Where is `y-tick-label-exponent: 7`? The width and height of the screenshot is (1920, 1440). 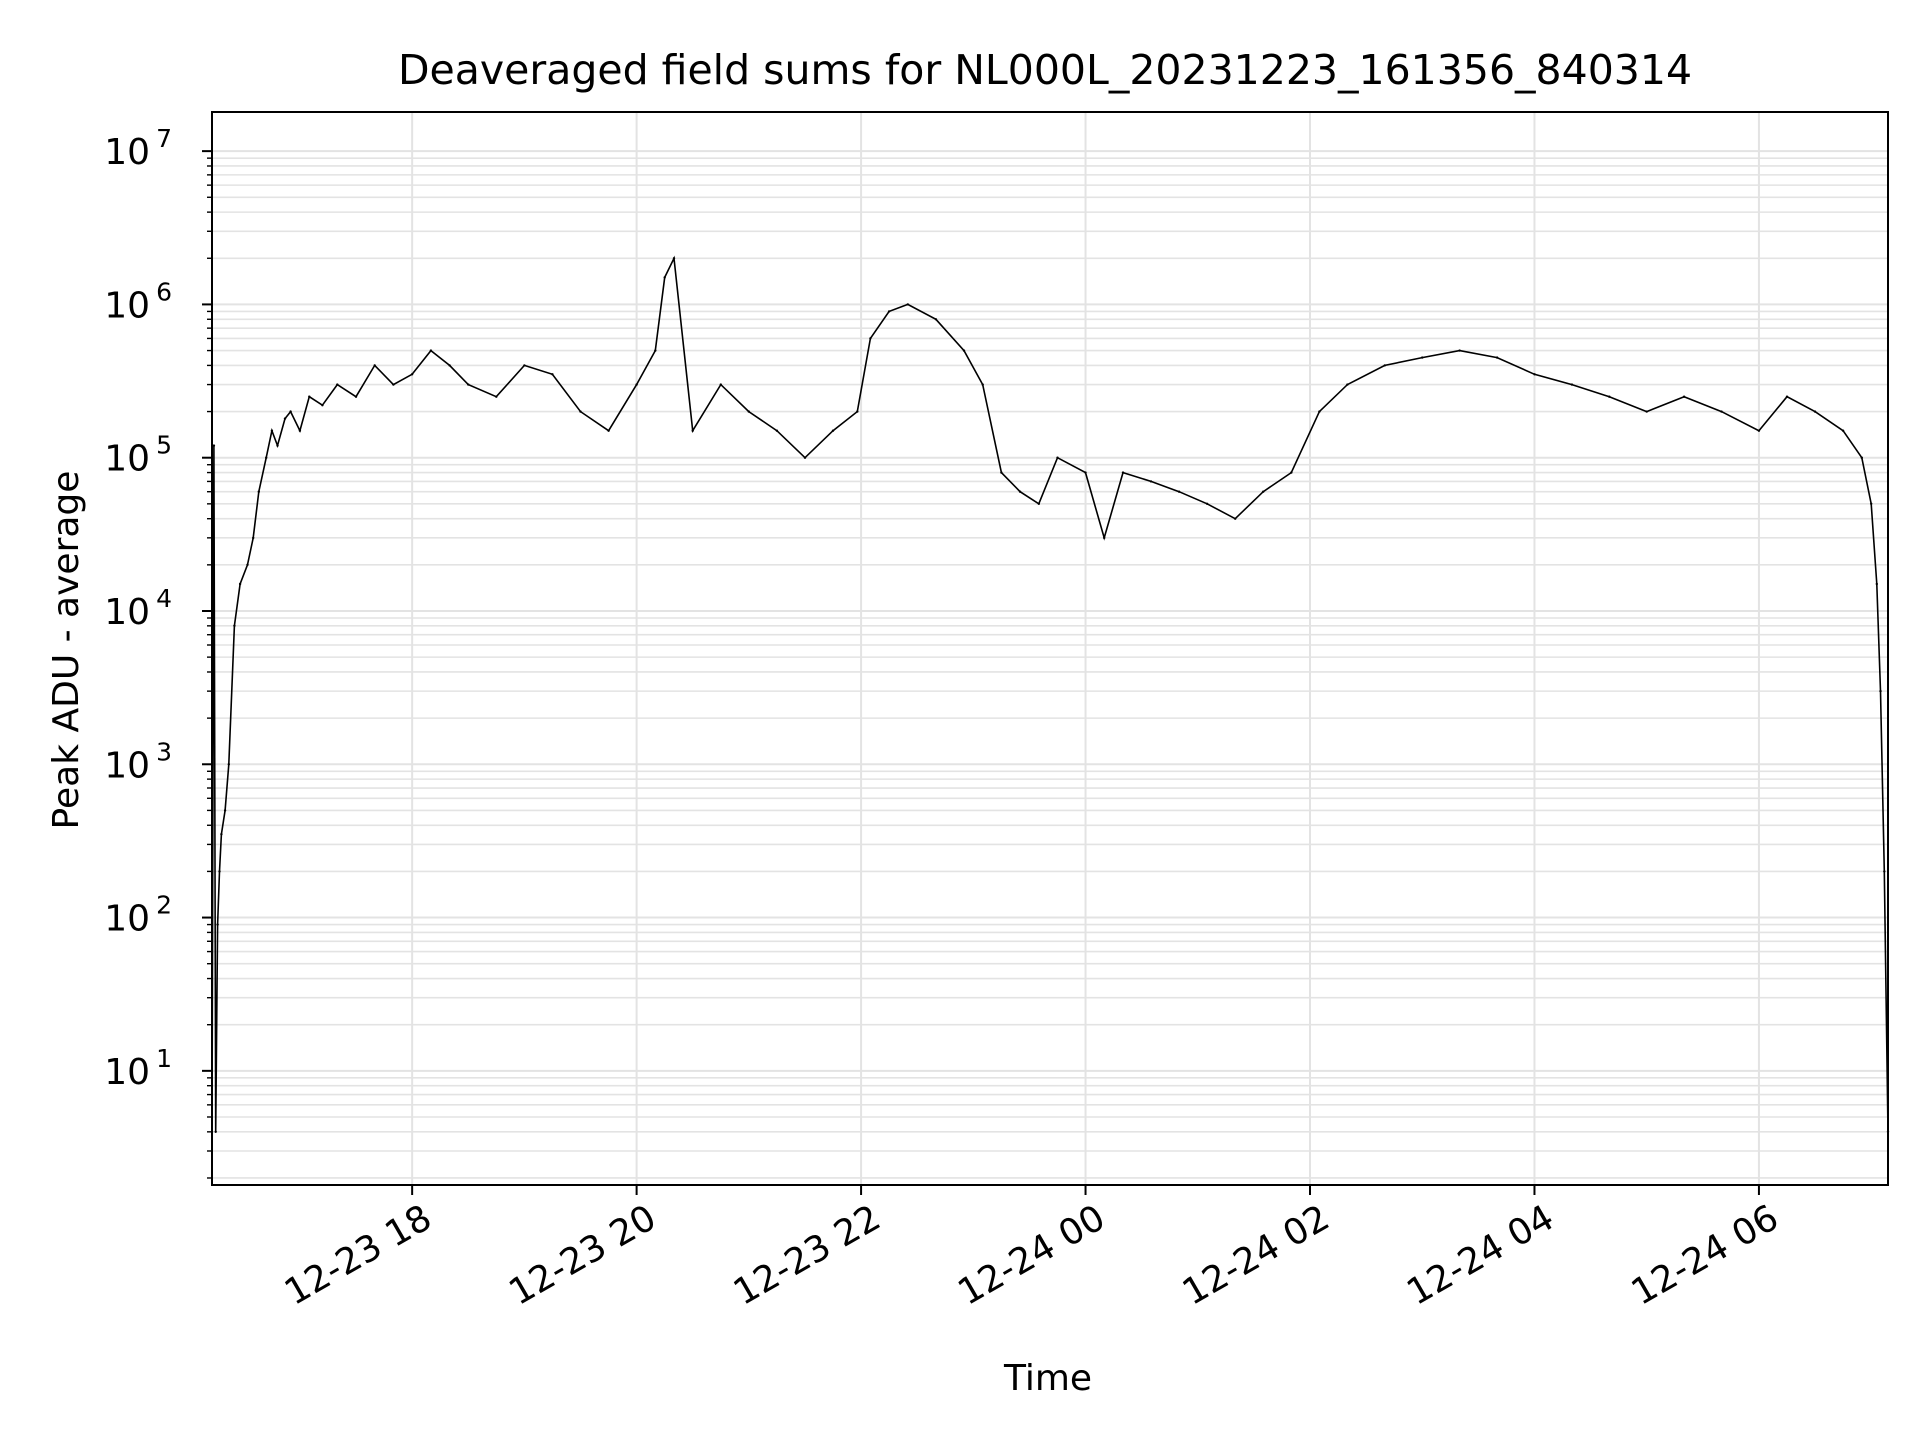
y-tick-label-exponent: 7 is located at coordinates (164, 138).